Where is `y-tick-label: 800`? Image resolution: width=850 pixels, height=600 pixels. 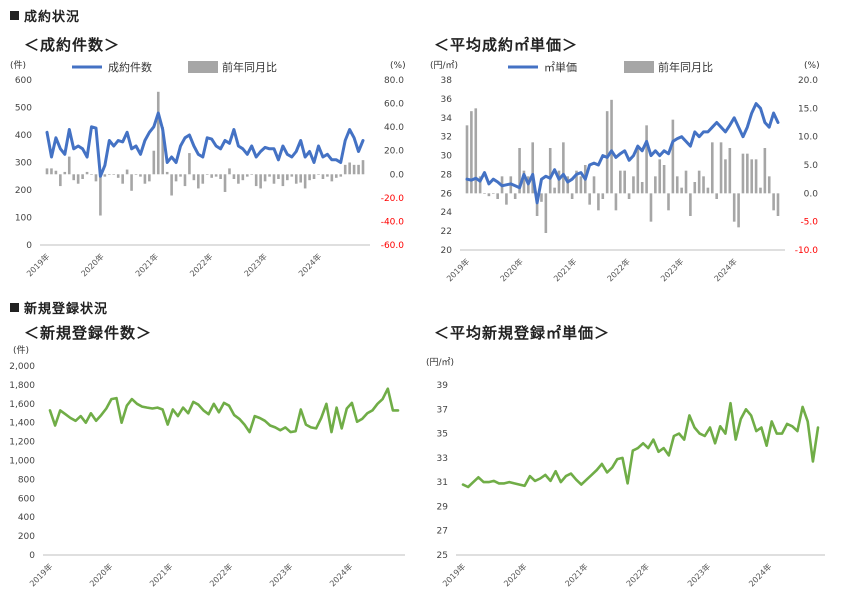
y-tick-label: 800 is located at coordinates (26, 480).